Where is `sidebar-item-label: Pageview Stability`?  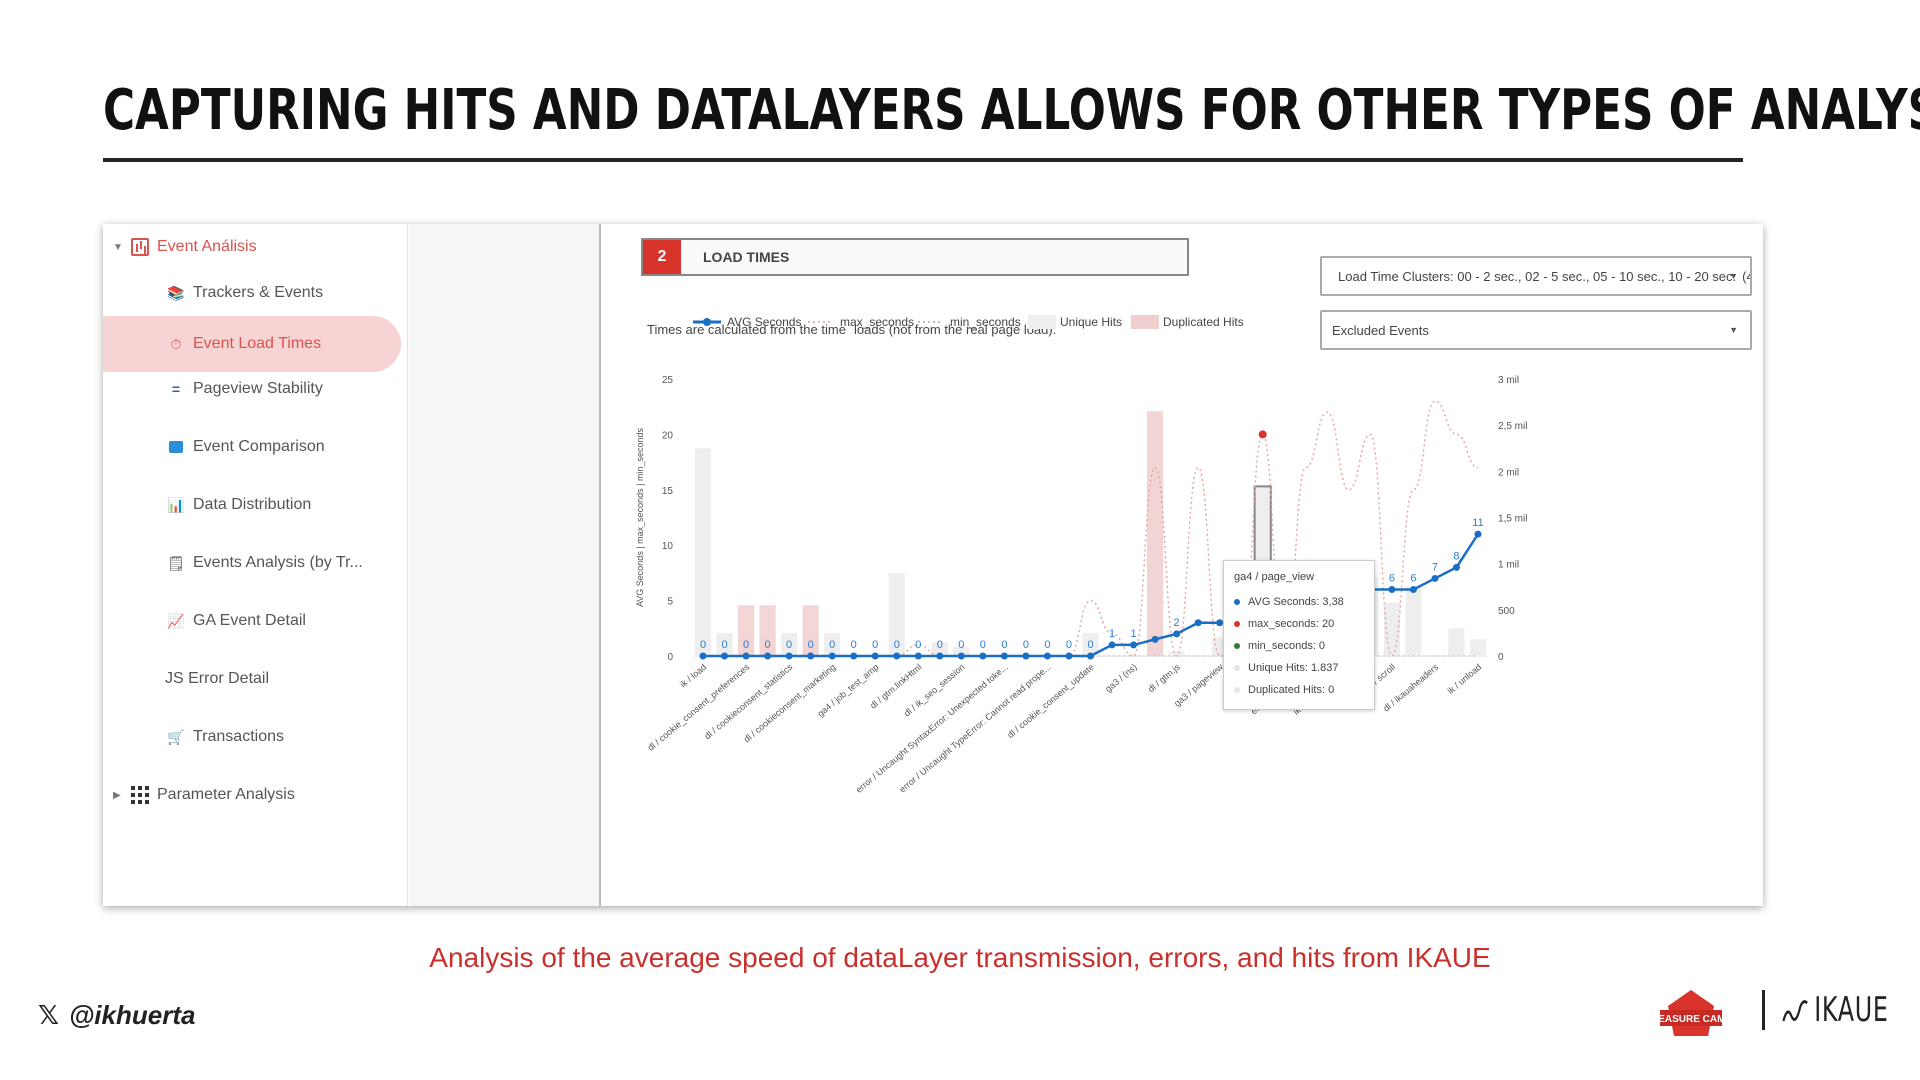
sidebar-item-label: Pageview Stability is located at coordinates (258, 388).